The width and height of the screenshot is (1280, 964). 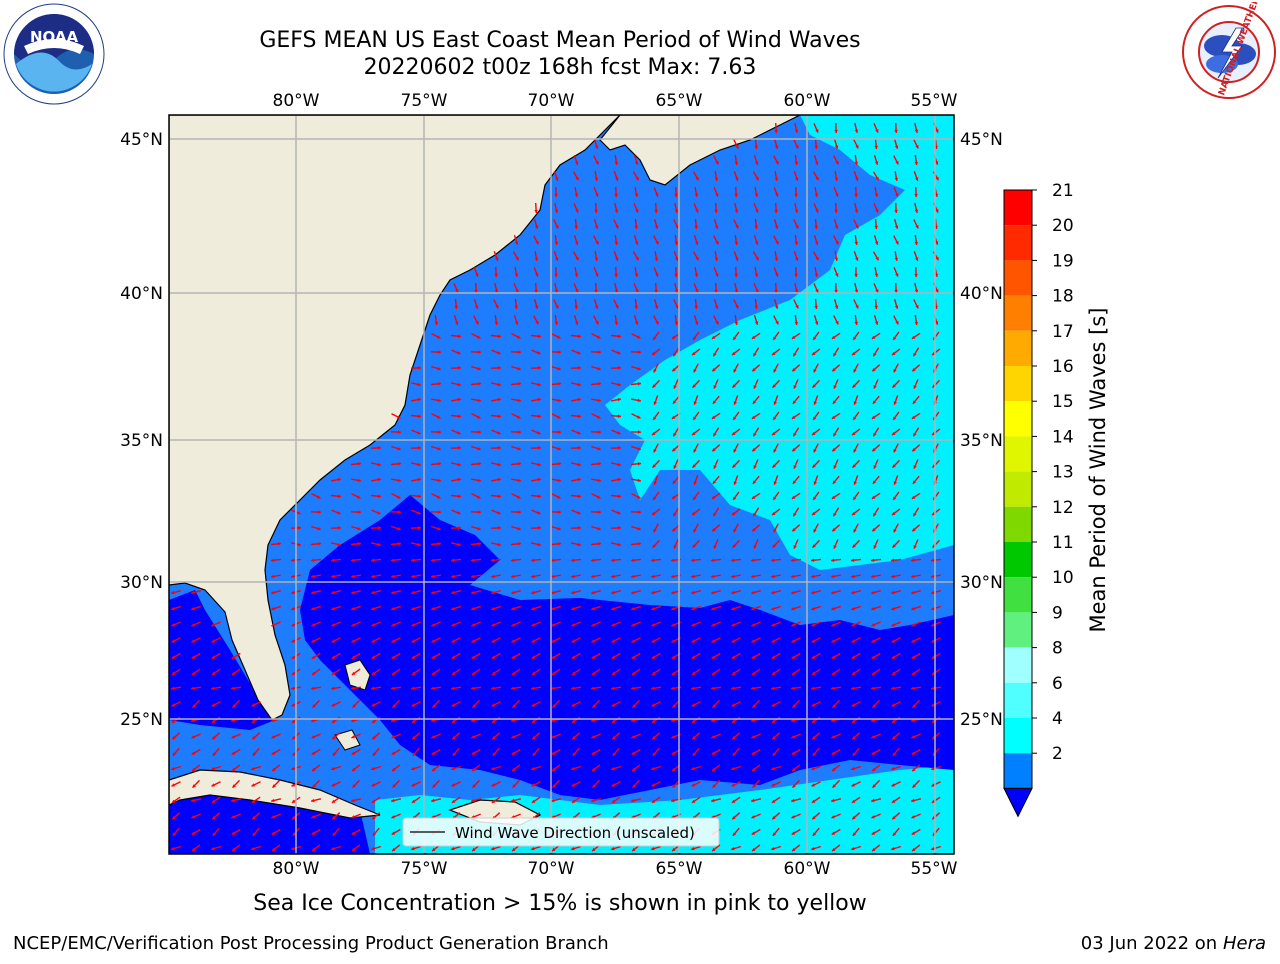 What do you see at coordinates (424, 869) in the screenshot?
I see `lon-label-bottom: 75°W` at bounding box center [424, 869].